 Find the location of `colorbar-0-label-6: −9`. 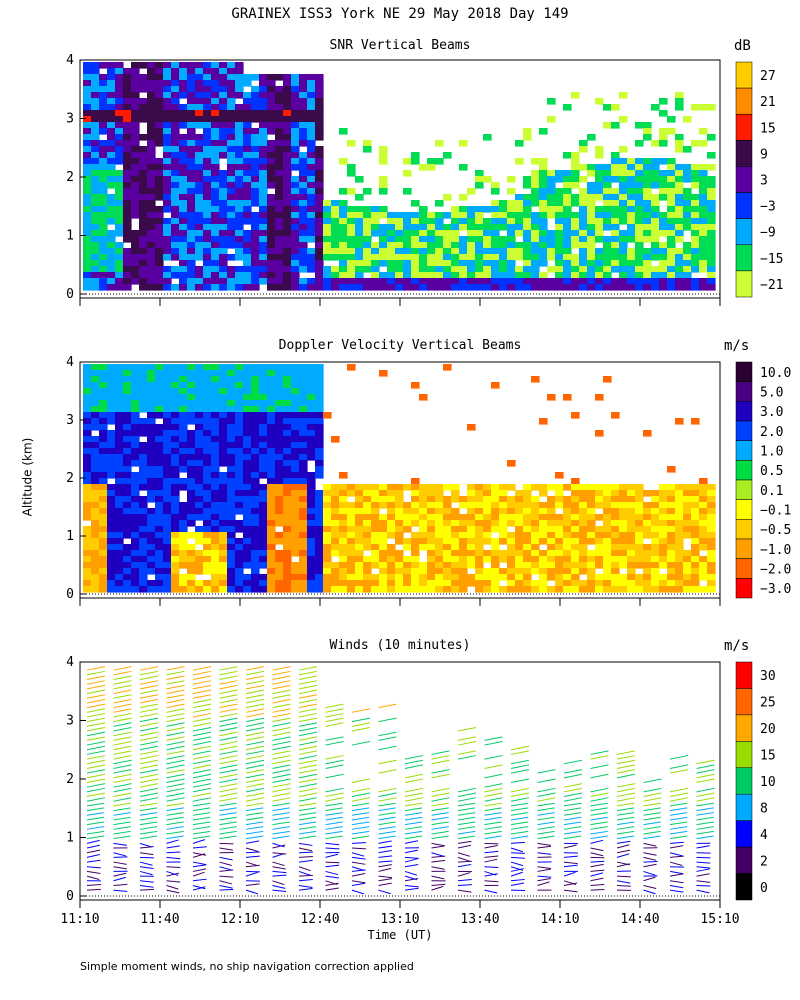

colorbar-0-label-6: −9 is located at coordinates (768, 233).